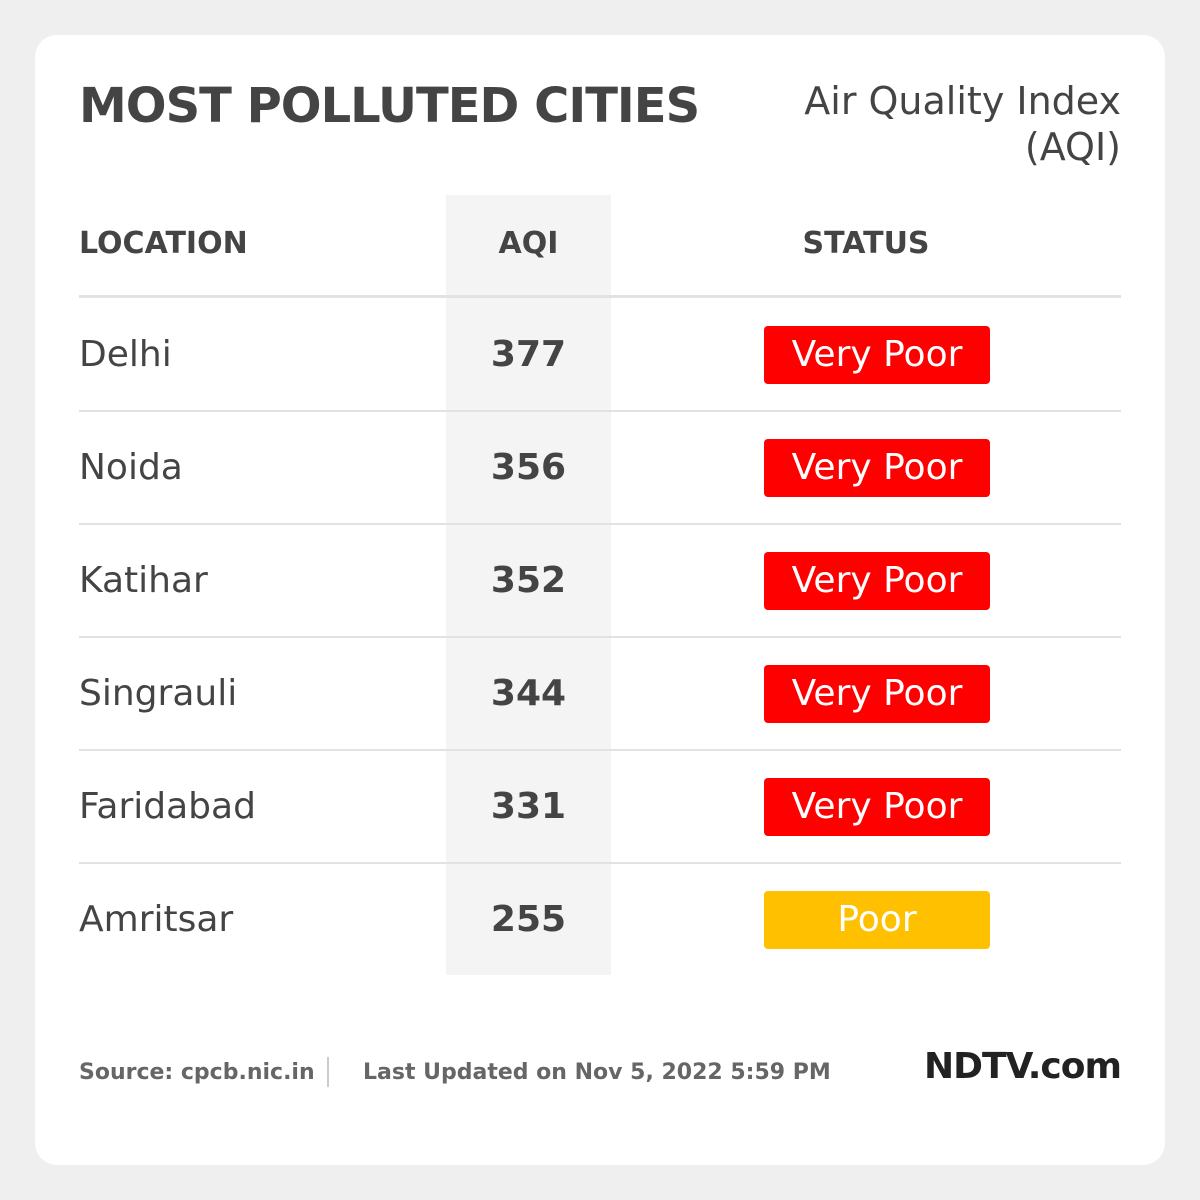 The image size is (1200, 1200). What do you see at coordinates (158, 693) in the screenshot?
I see `location: Singrauli` at bounding box center [158, 693].